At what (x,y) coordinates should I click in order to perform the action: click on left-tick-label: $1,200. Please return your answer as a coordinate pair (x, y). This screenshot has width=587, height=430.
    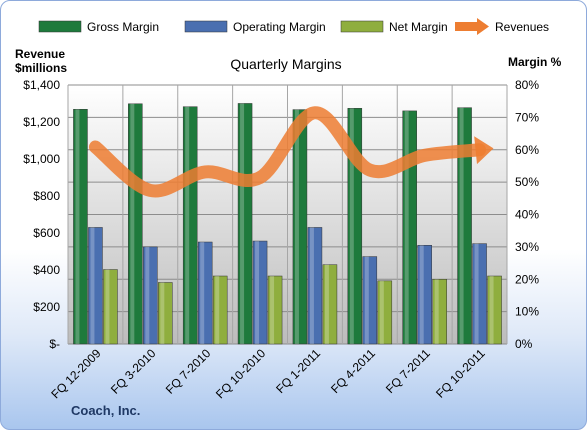
    Looking at the image, I should click on (41, 122).